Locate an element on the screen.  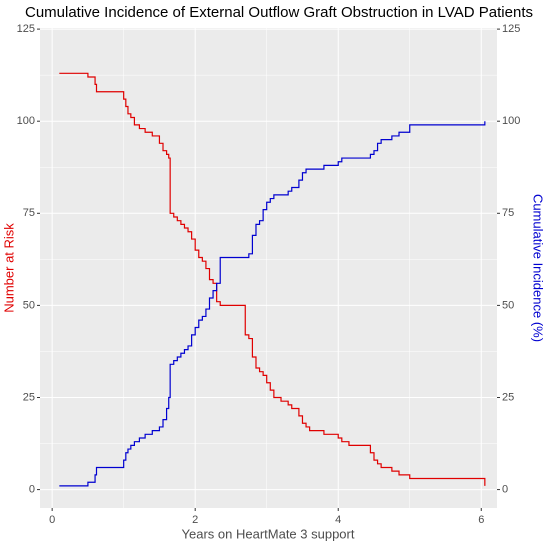
y2-tick-label: 100 is located at coordinates (511, 121).